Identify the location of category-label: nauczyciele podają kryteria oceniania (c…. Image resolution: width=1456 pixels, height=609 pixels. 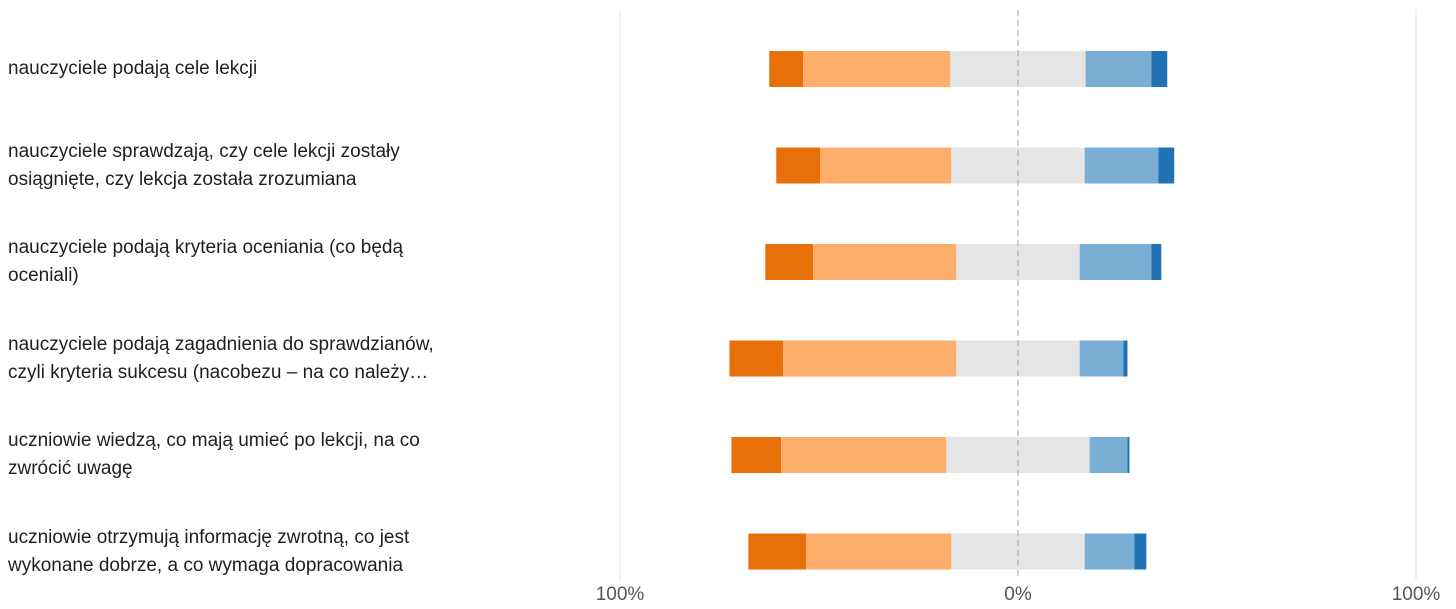
(206, 261).